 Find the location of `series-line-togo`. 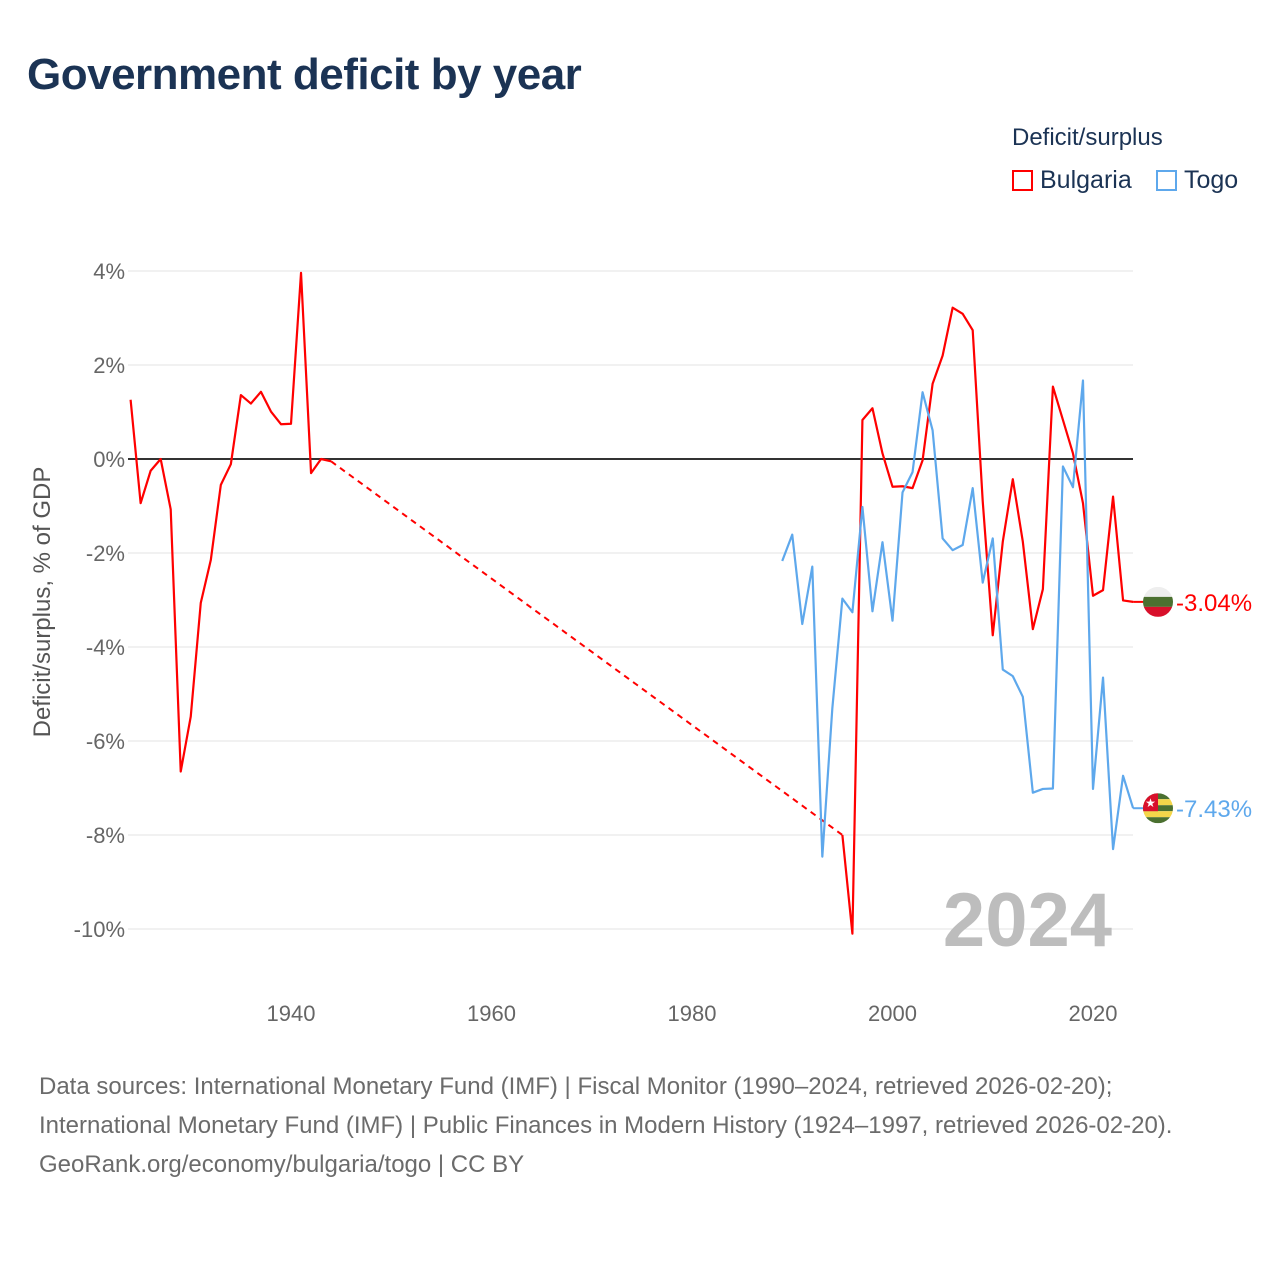

series-line-togo is located at coordinates (958, 618).